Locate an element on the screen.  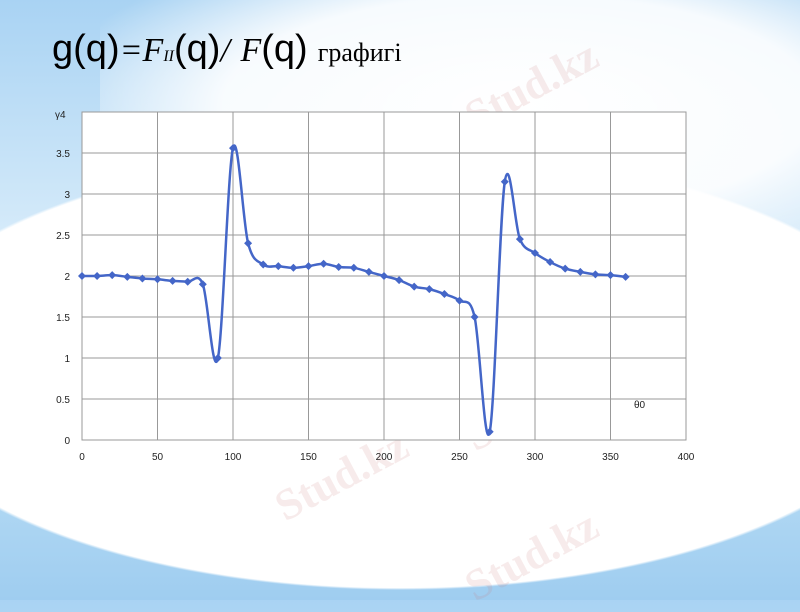
x-tick-label: 400 is located at coordinates (686, 457).